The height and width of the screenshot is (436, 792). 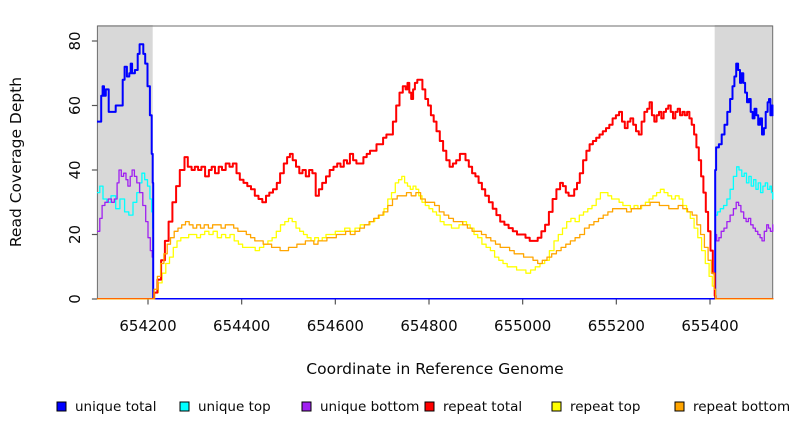 I want to click on legend-swatch-repeat-total, so click(x=429, y=406).